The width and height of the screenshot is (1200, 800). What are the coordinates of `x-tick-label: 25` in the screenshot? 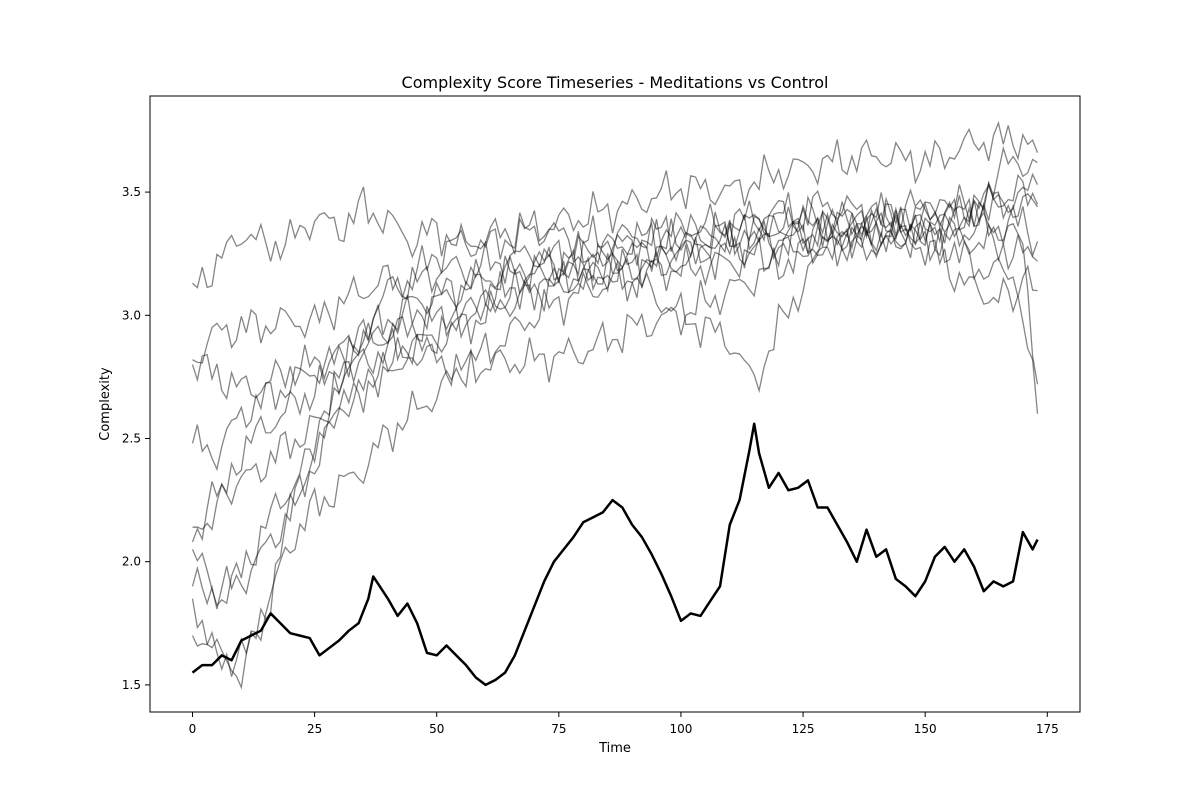 It's located at (314, 729).